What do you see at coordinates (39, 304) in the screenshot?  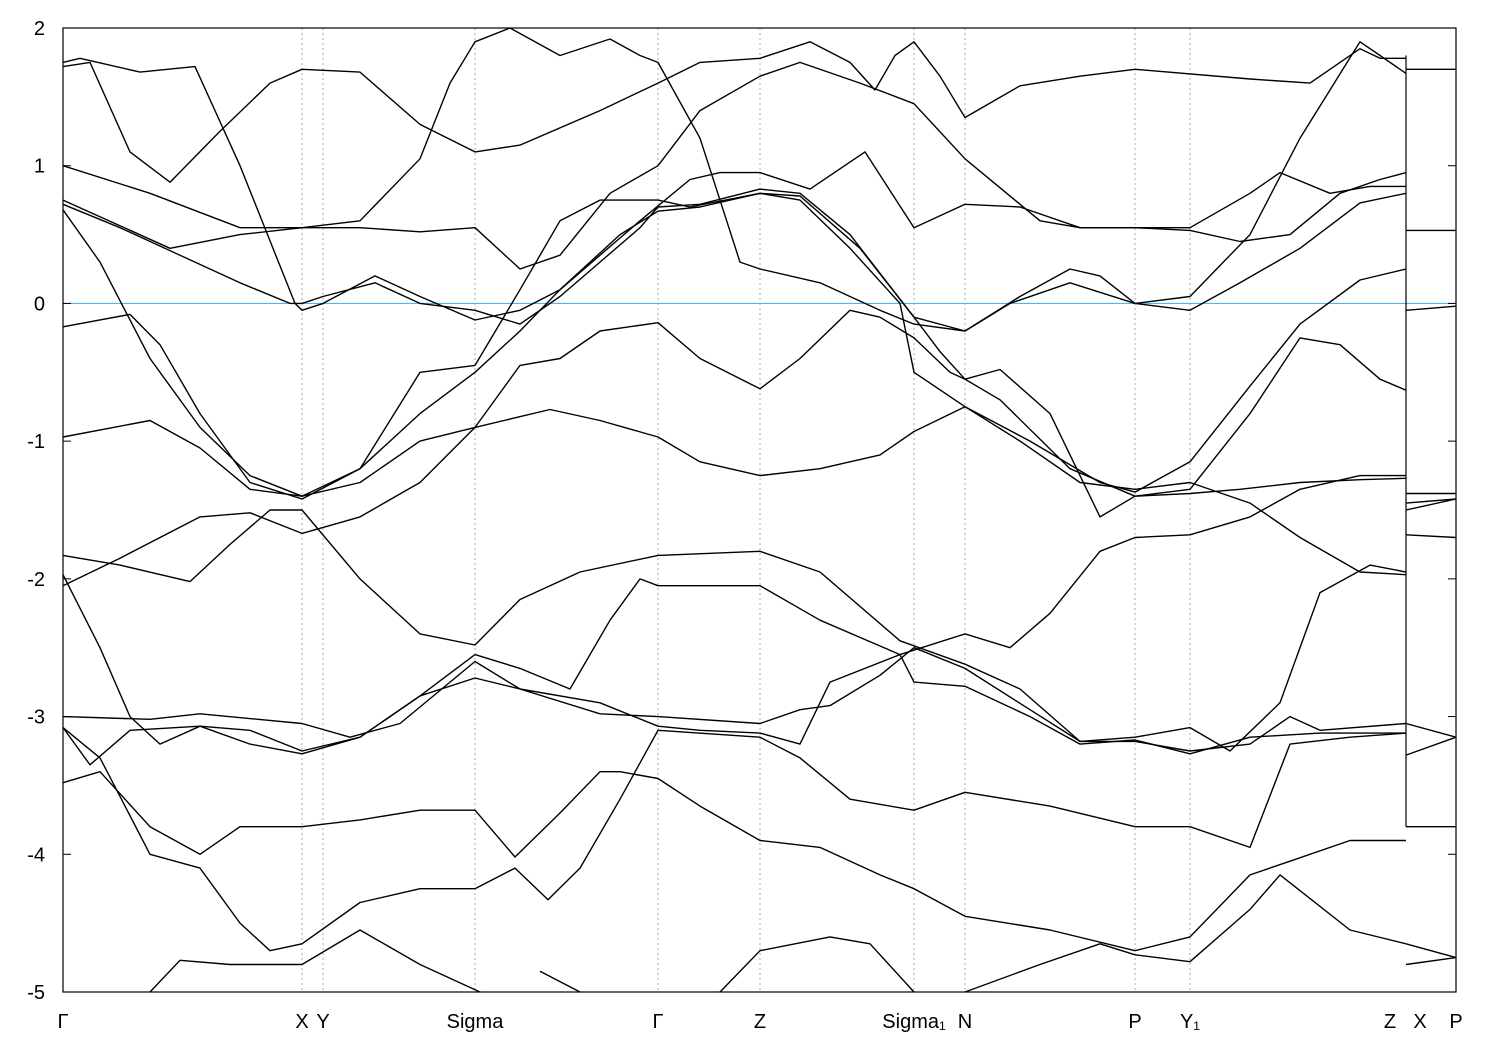 I see `y-tick-label: 0` at bounding box center [39, 304].